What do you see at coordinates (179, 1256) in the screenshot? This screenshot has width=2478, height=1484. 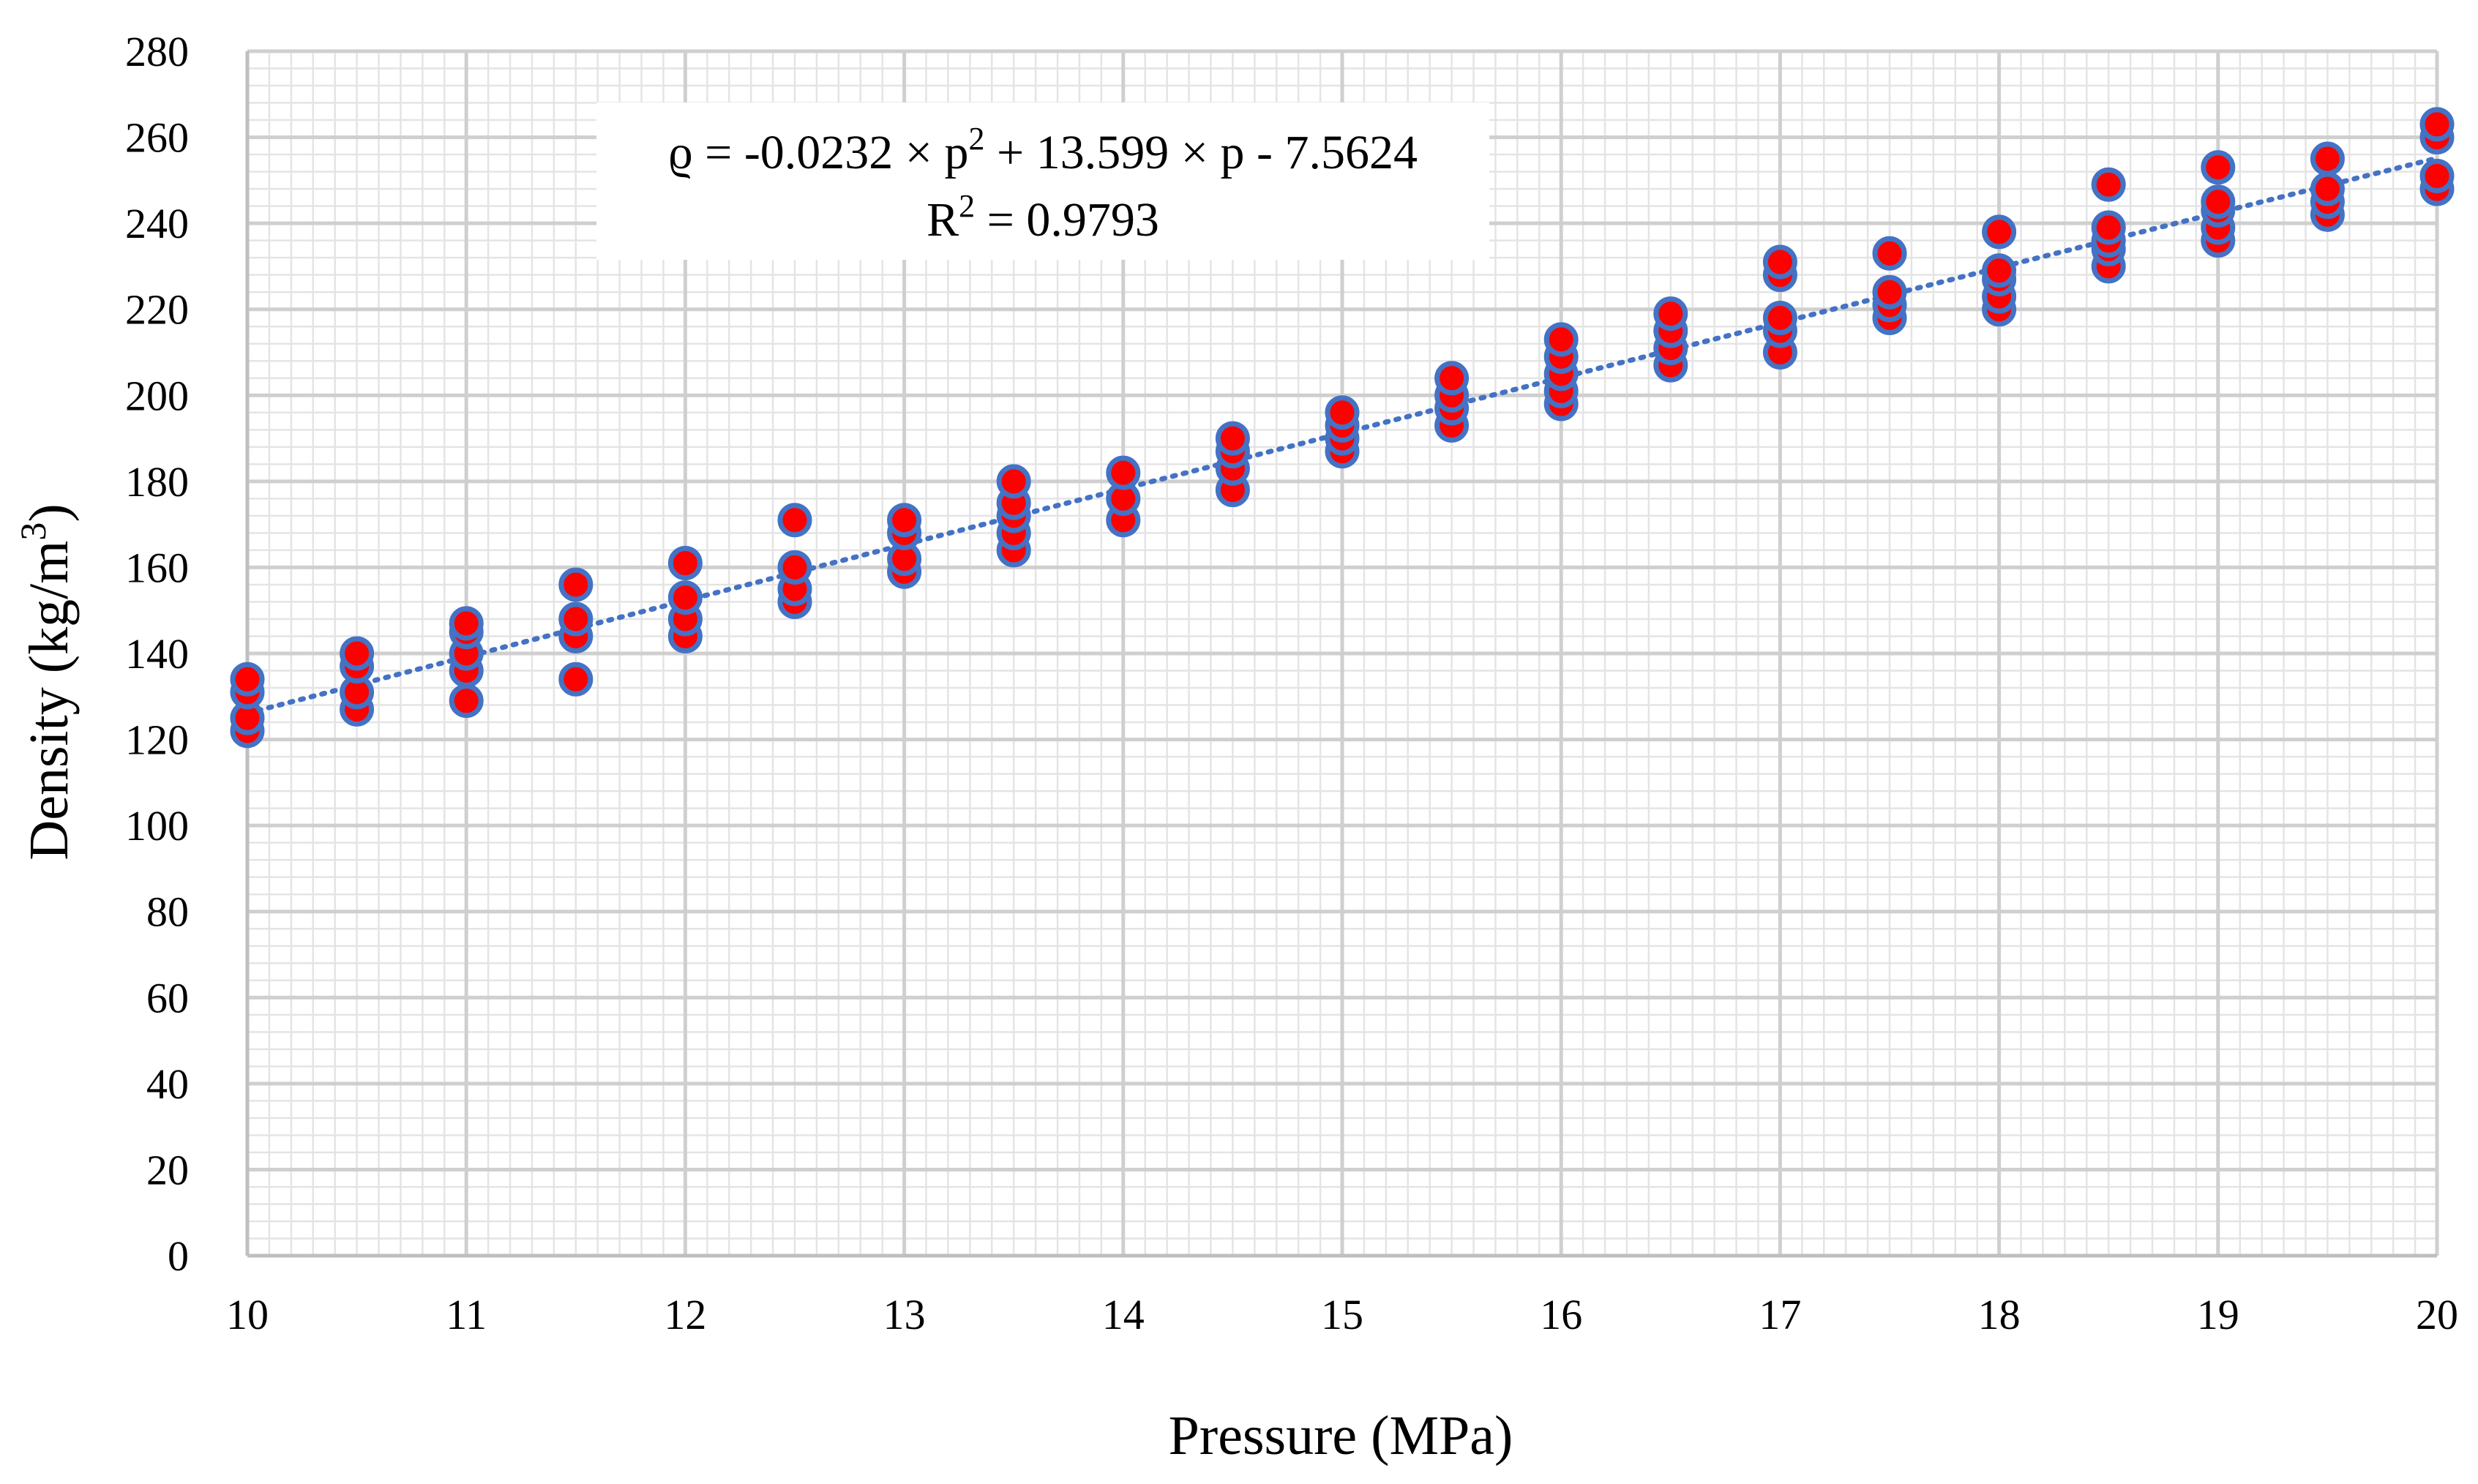 I see `y-tick-label: 0` at bounding box center [179, 1256].